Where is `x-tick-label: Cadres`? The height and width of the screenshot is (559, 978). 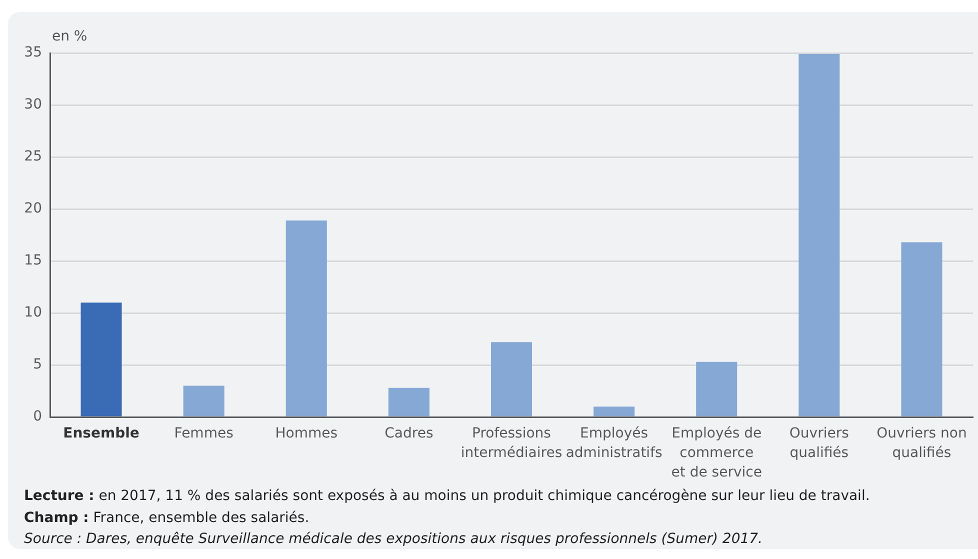 x-tick-label: Cadres is located at coordinates (409, 433).